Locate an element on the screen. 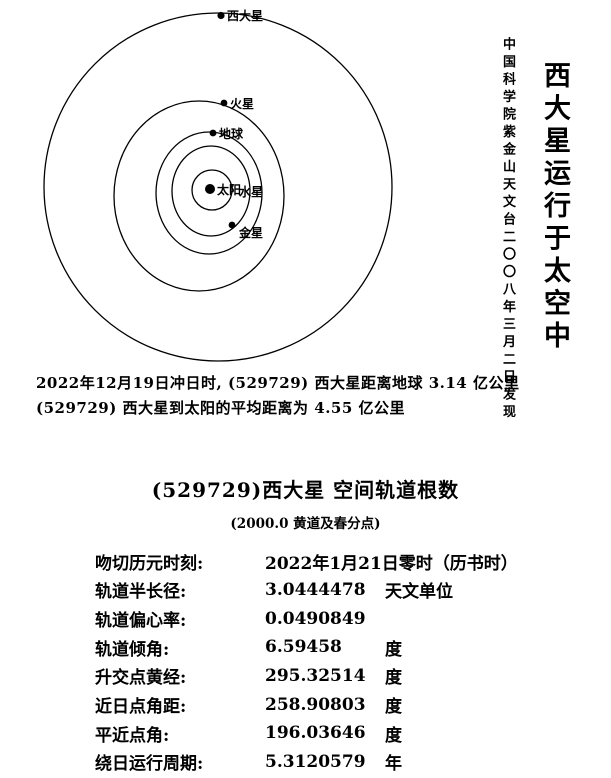  row-value: 5.3120579 is located at coordinates (315, 761).